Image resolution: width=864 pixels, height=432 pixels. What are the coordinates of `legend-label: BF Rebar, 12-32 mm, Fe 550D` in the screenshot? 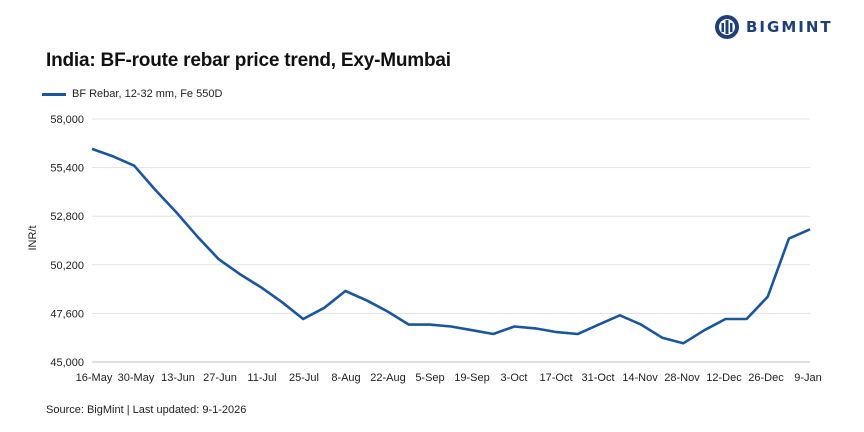 It's located at (147, 94).